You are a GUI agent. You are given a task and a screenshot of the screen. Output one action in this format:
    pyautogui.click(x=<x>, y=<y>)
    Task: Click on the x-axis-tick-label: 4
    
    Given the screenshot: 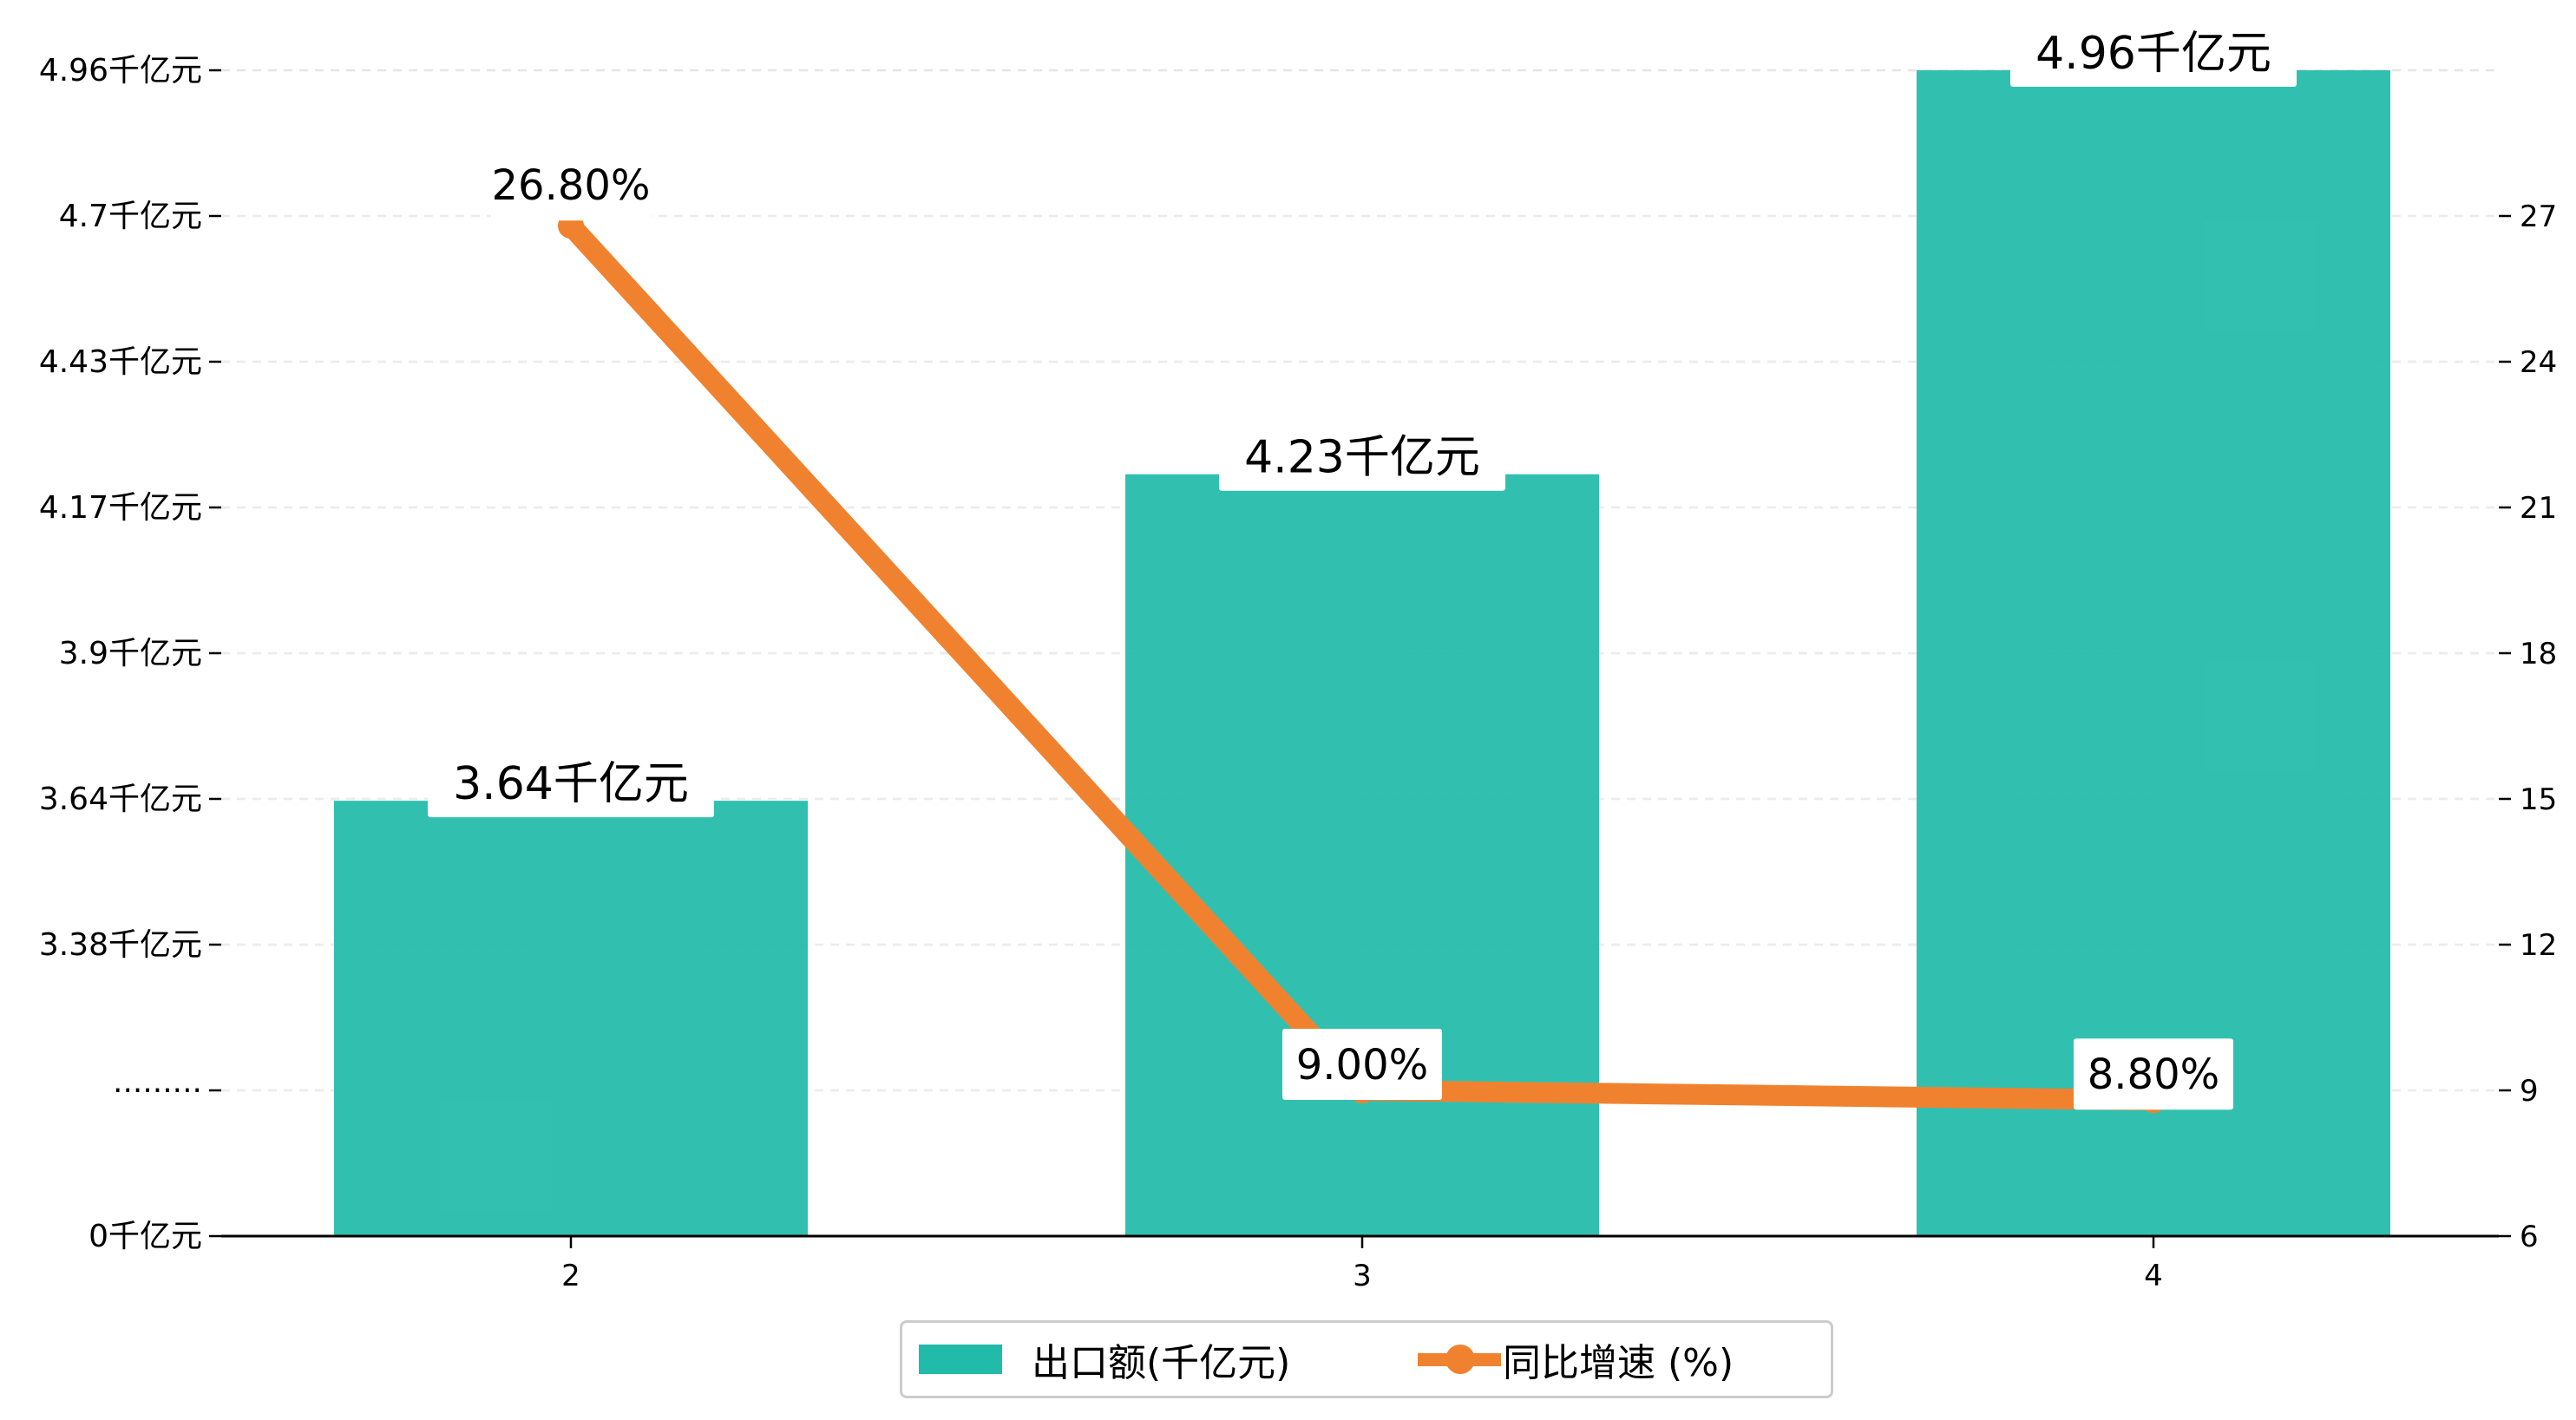 What is the action you would take?
    pyautogui.click(x=2153, y=1276)
    